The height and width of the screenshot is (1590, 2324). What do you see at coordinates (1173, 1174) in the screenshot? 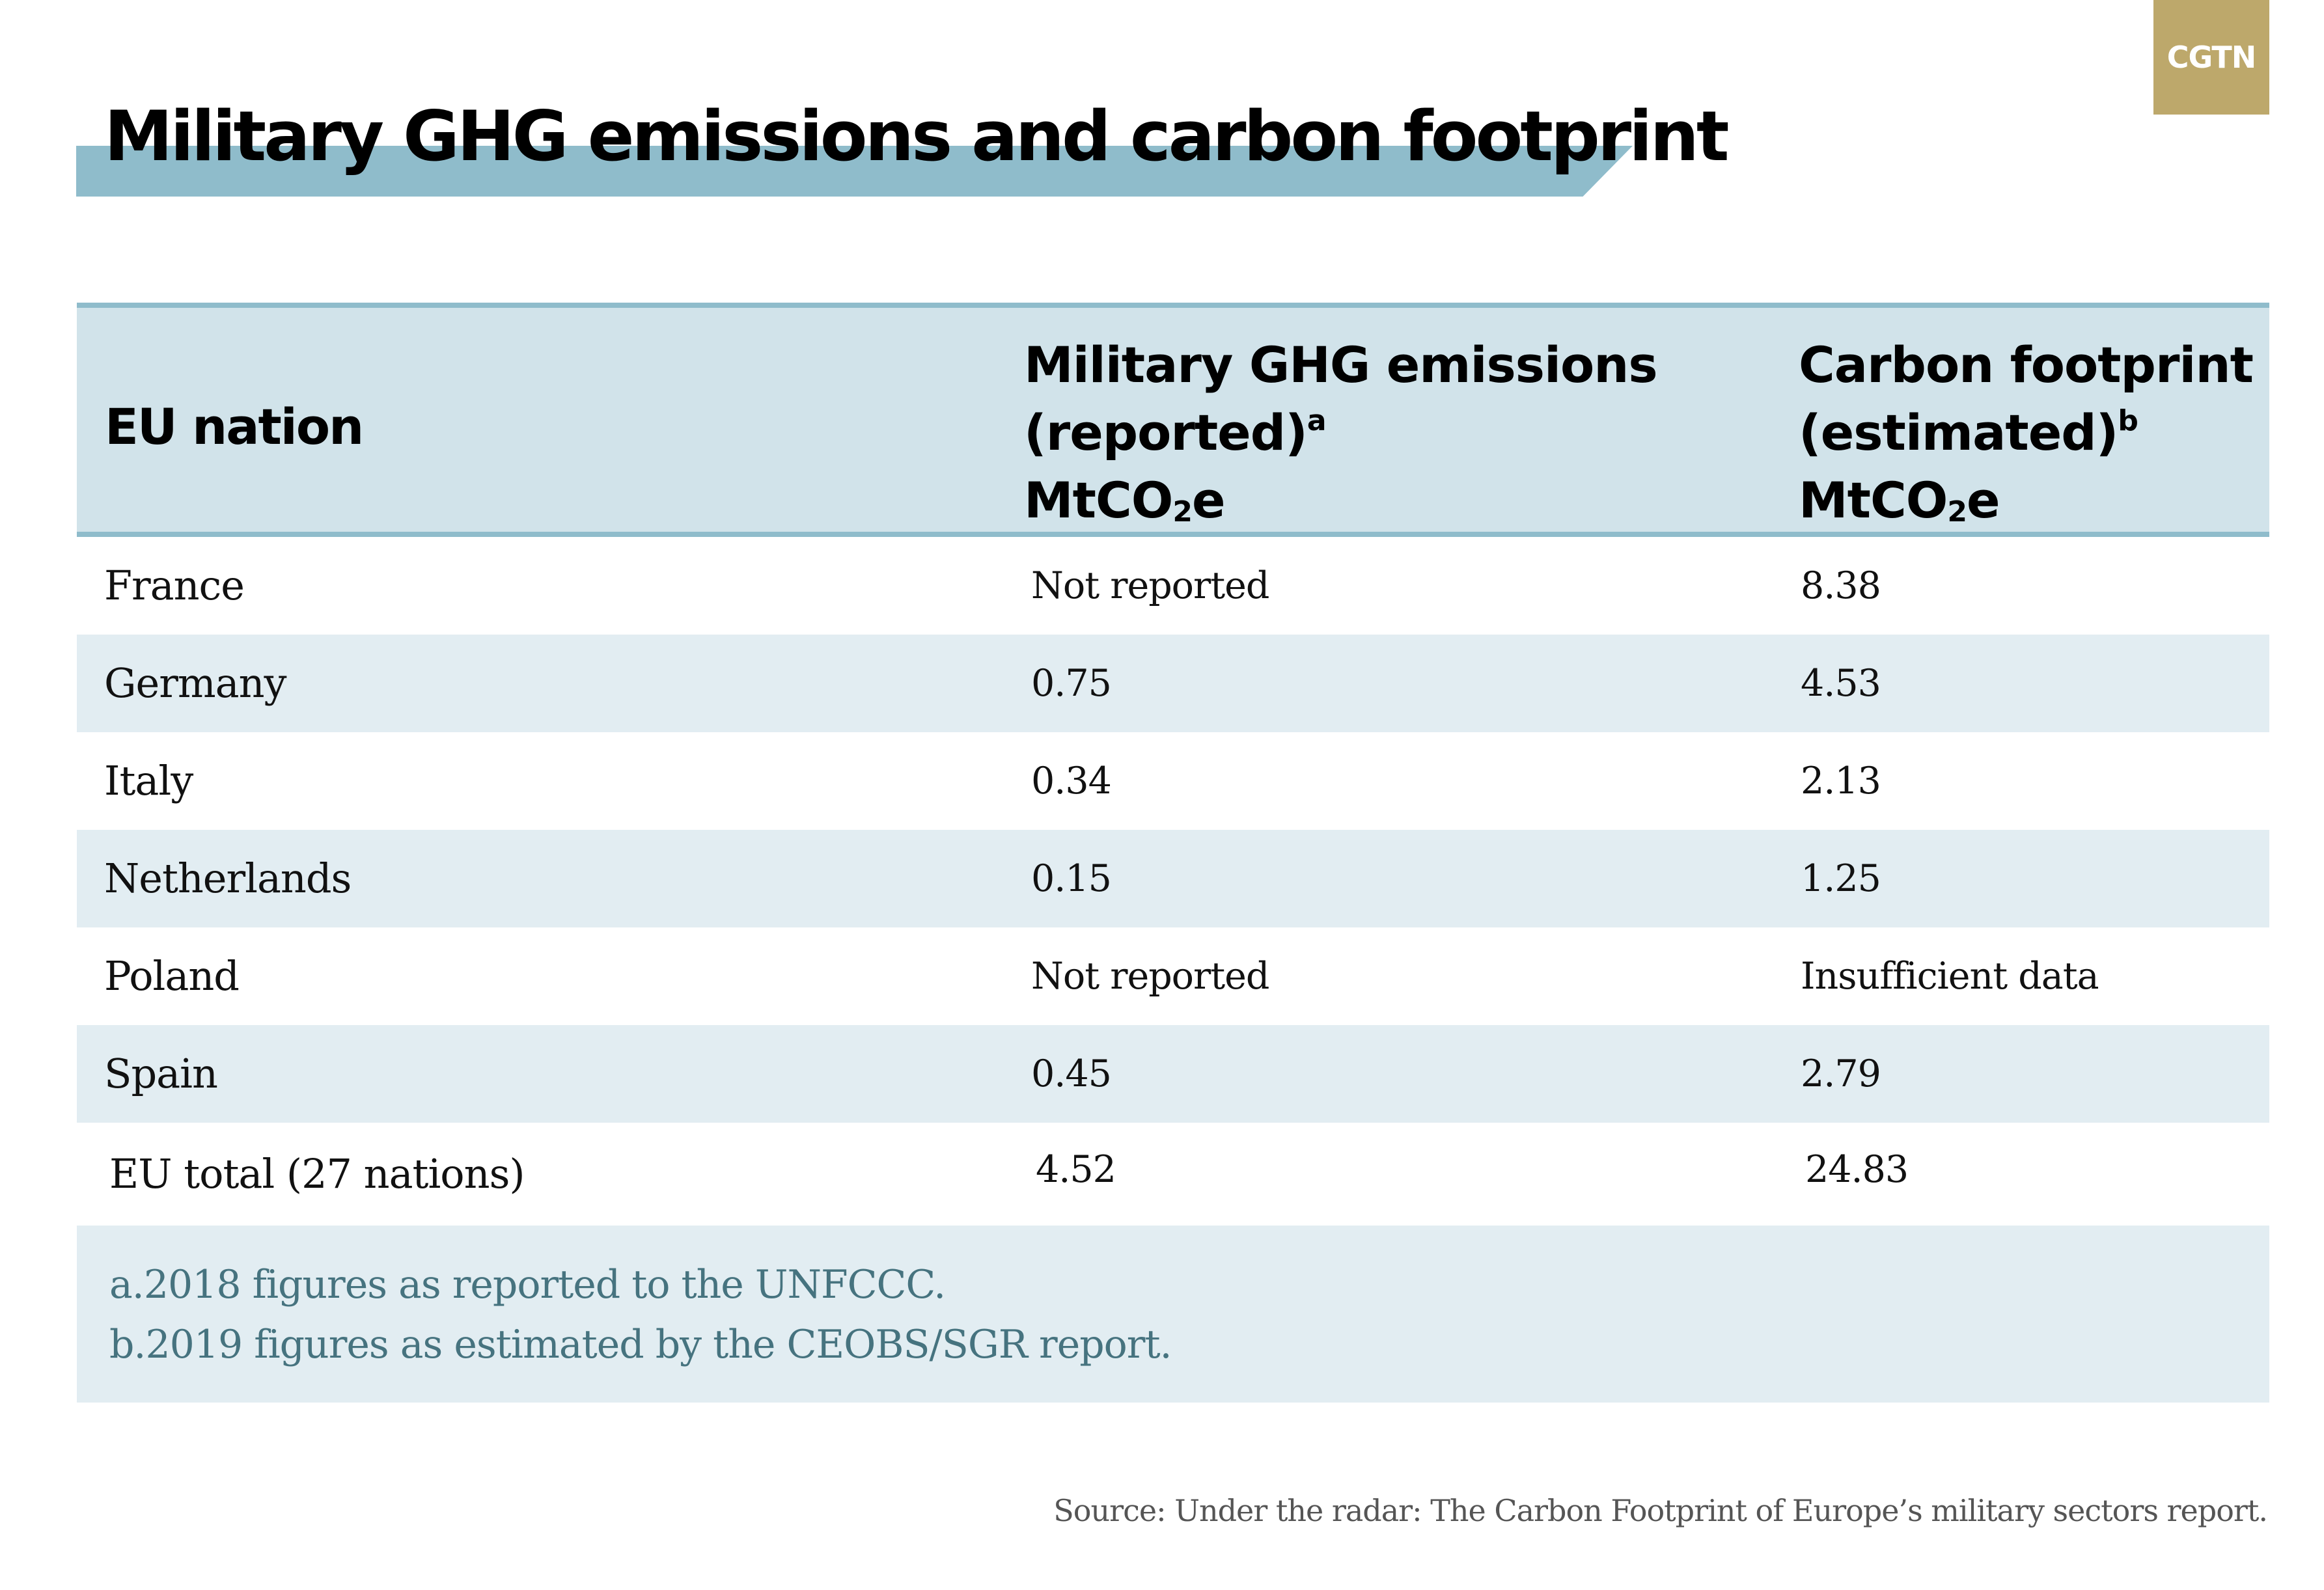
I see `table-row-eu-total: EU total (27 nations) 4.52 24.83` at bounding box center [1173, 1174].